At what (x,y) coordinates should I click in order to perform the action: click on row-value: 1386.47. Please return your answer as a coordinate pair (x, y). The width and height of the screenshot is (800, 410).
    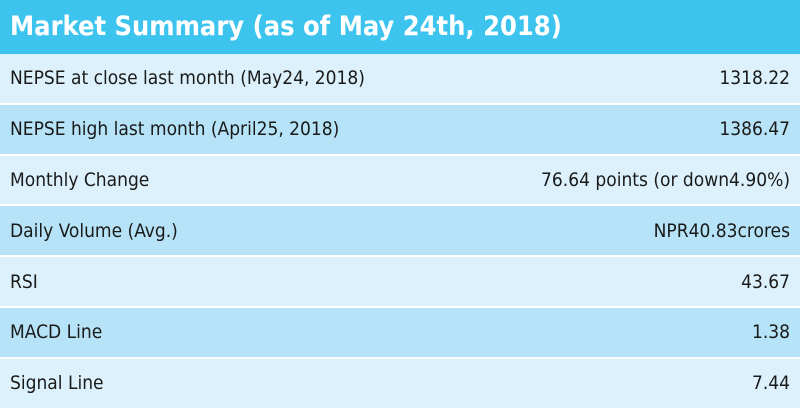
    Looking at the image, I should click on (754, 129).